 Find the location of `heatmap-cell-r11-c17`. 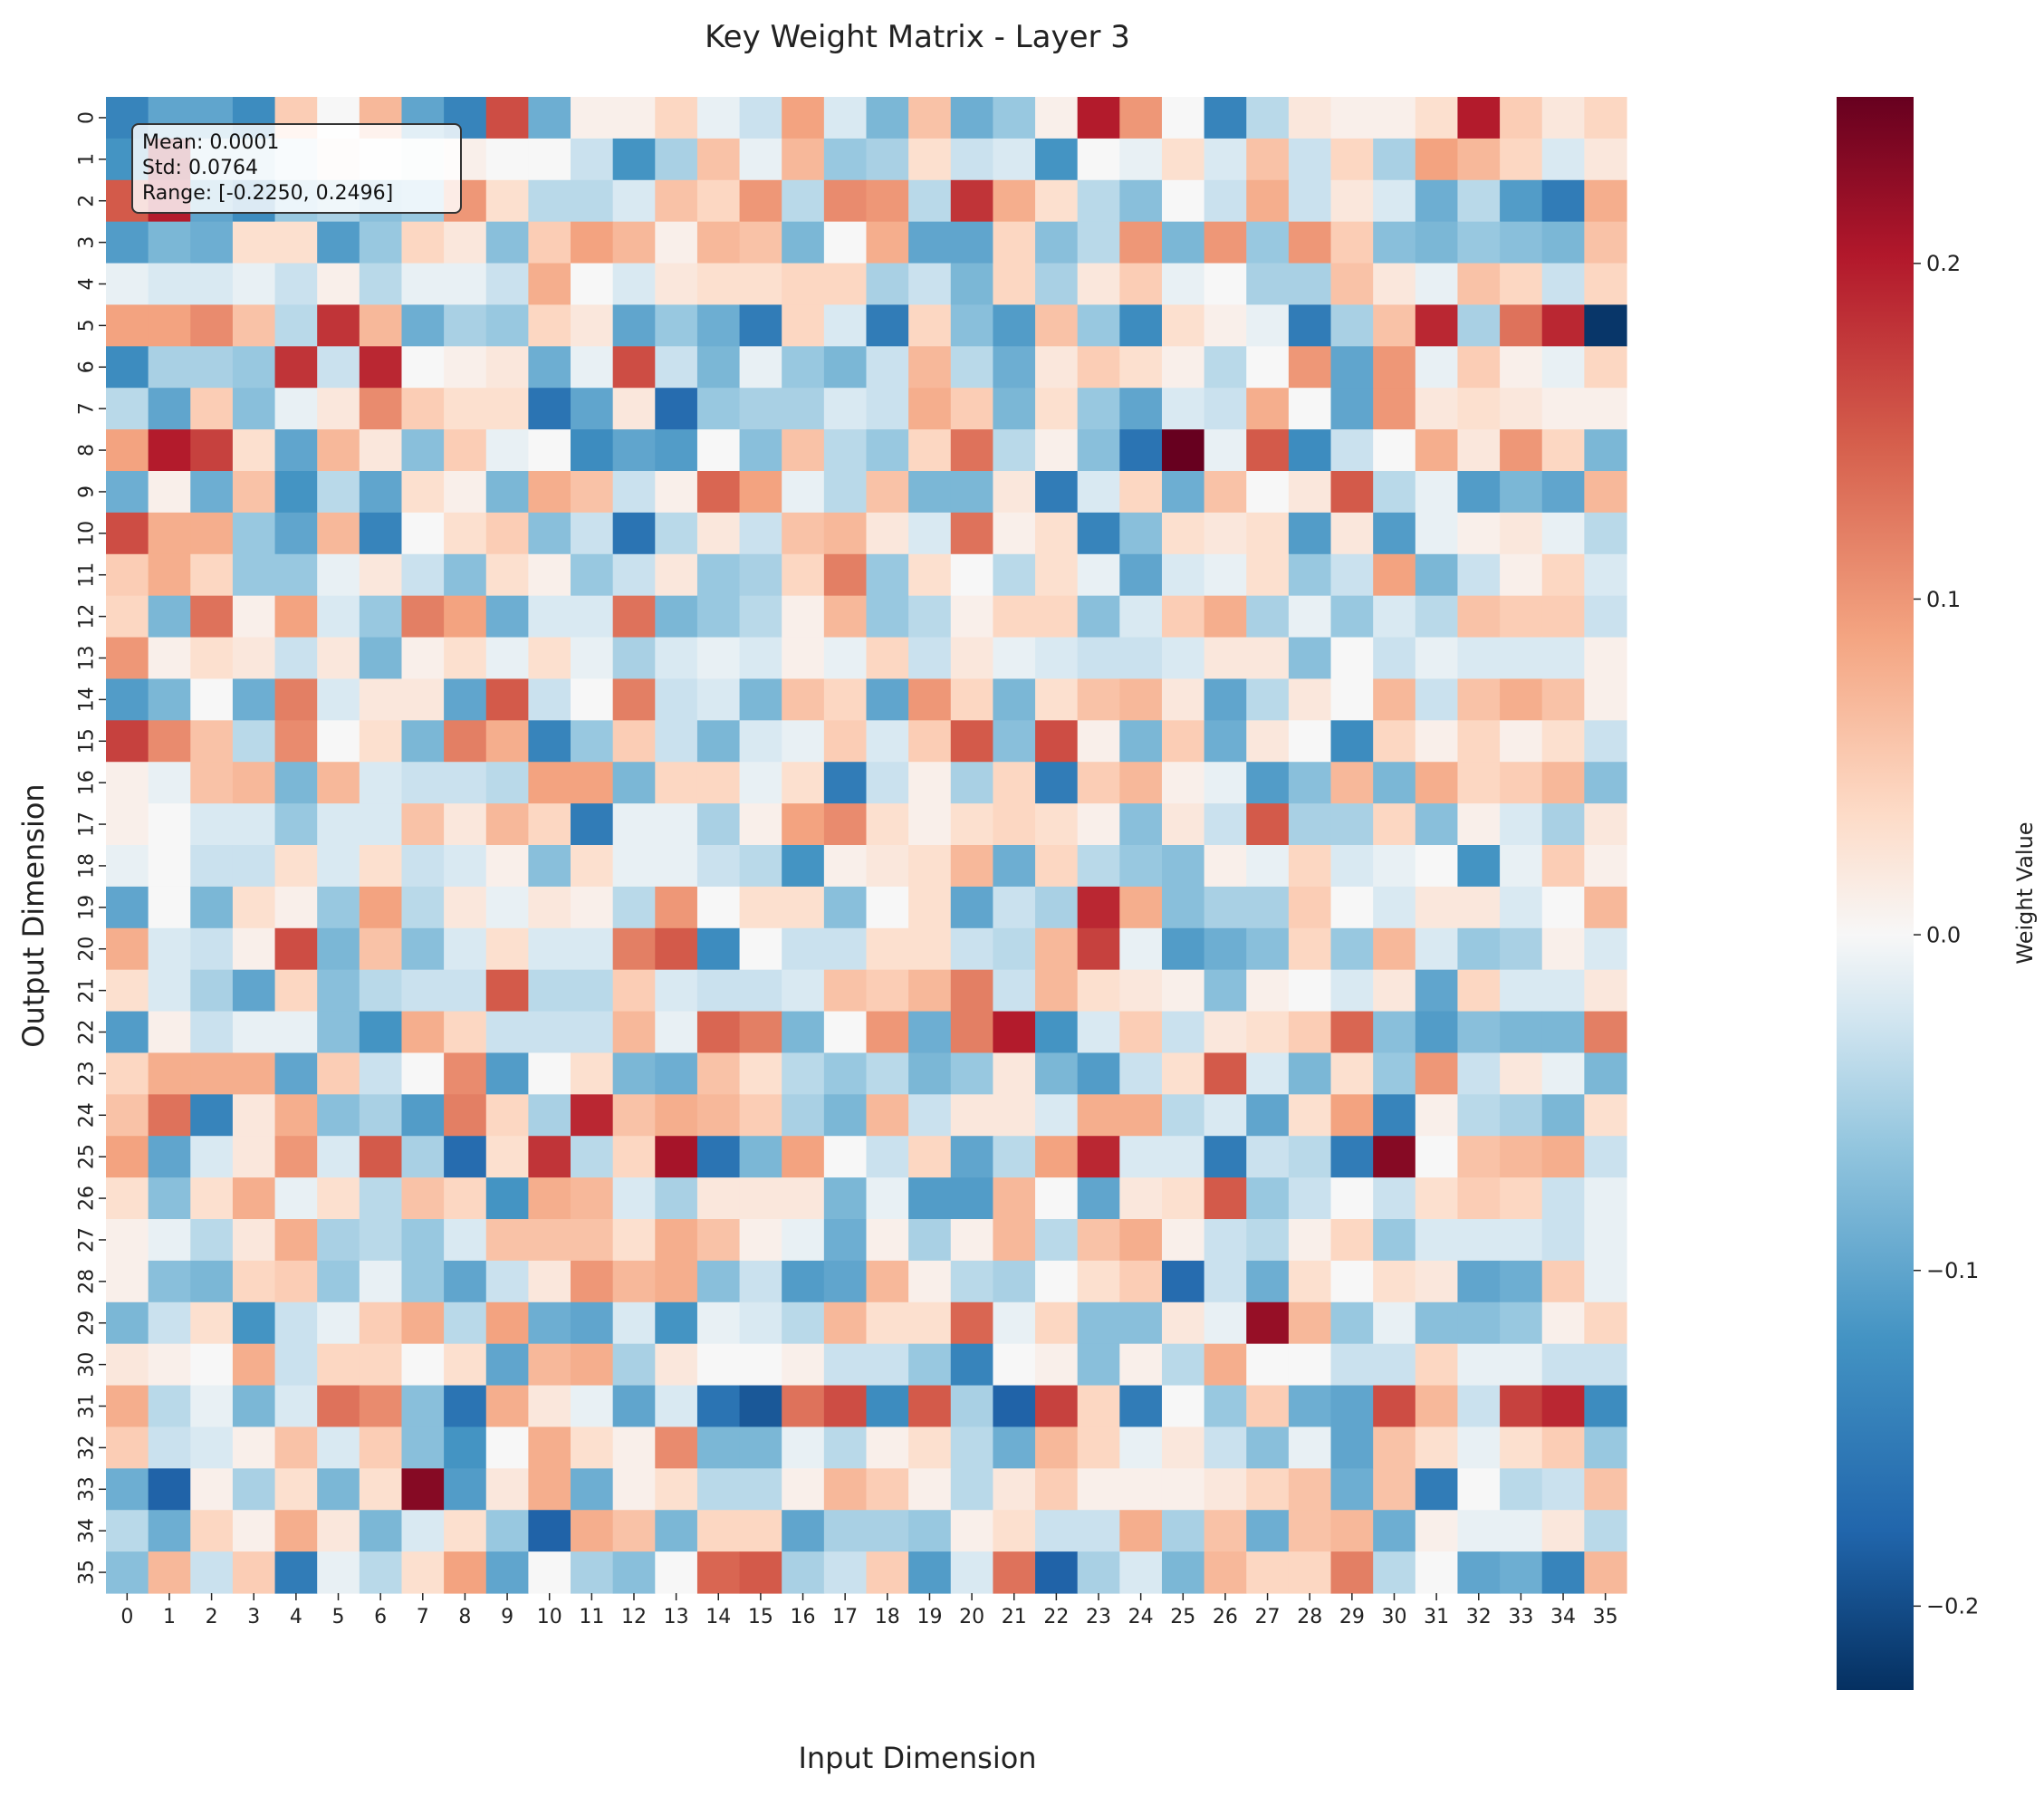

heatmap-cell-r11-c17 is located at coordinates (845, 575).